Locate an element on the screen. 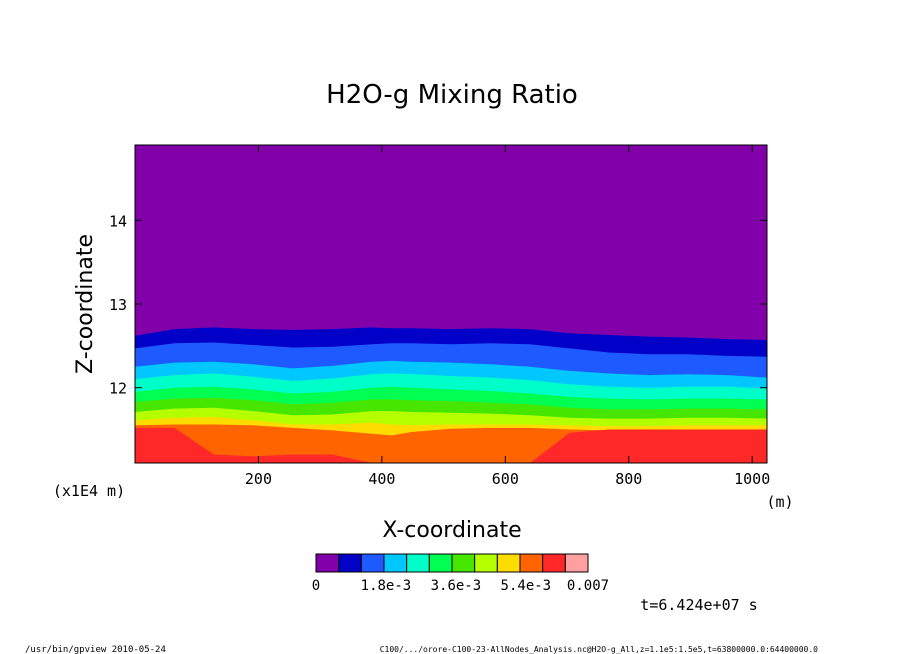 This screenshot has height=654, width=904. x-tick-label: 800 is located at coordinates (628, 479).